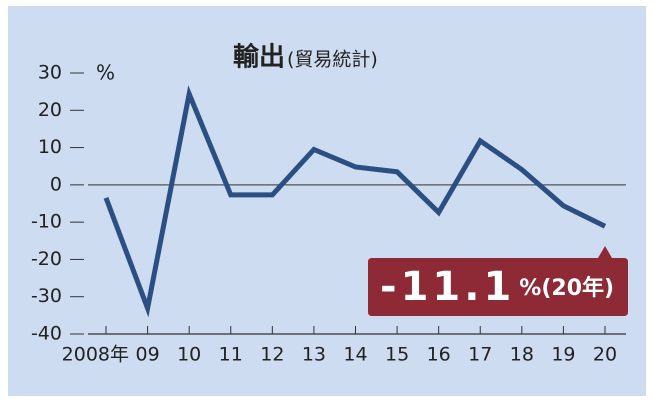  Describe the element at coordinates (332, 60) in the screenshot. I see `chart-subtitle: (貿易統計)` at that location.